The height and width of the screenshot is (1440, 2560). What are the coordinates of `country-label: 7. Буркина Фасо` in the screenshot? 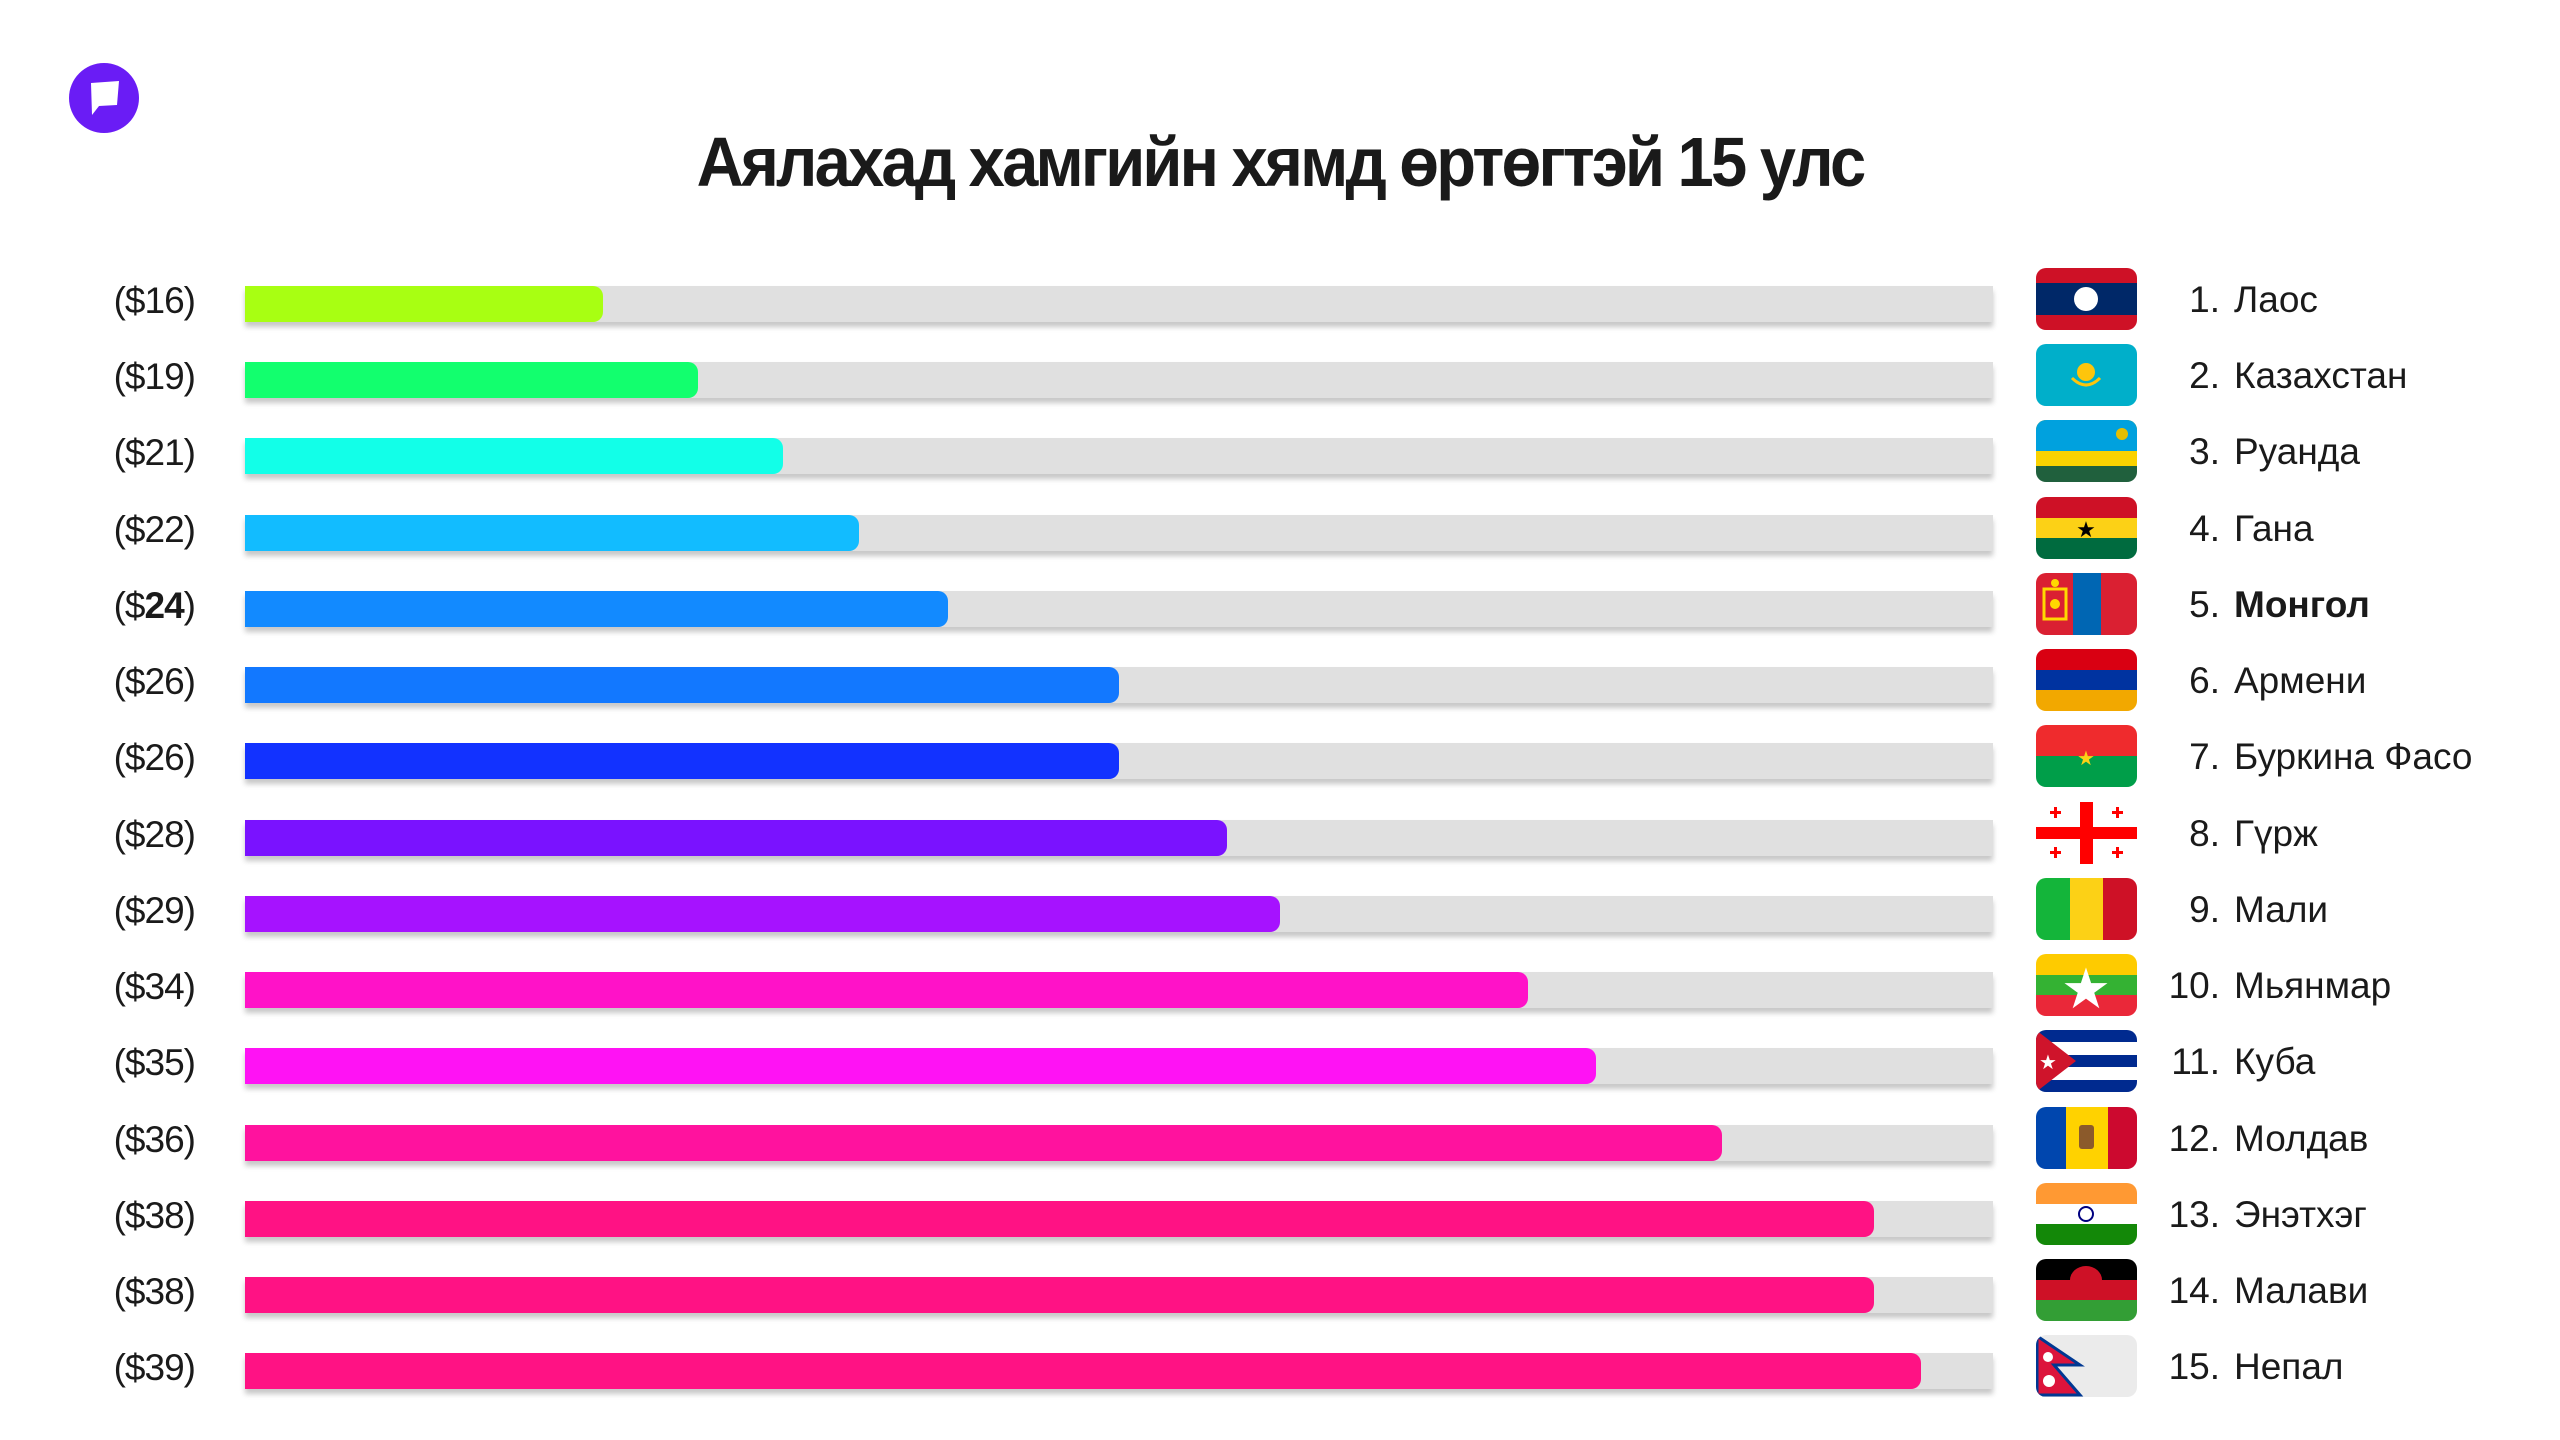 It's located at (2311, 757).